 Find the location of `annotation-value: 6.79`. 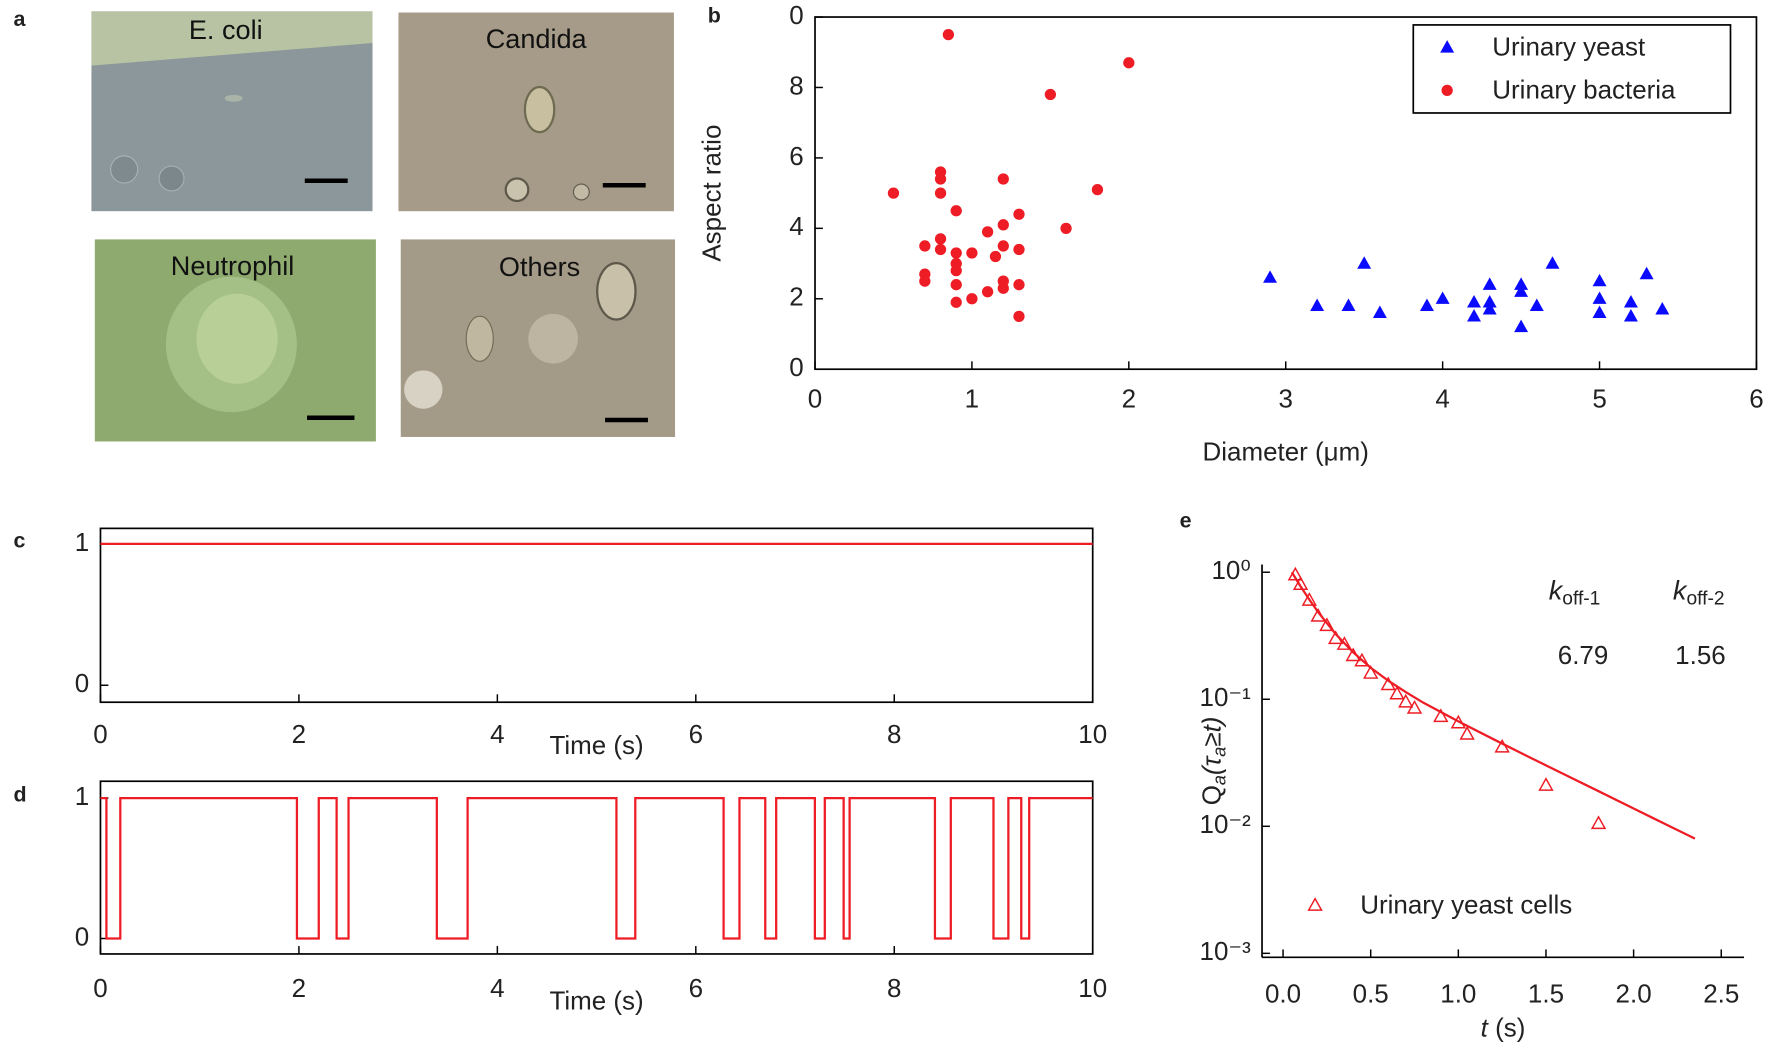

annotation-value: 6.79 is located at coordinates (1583, 655).